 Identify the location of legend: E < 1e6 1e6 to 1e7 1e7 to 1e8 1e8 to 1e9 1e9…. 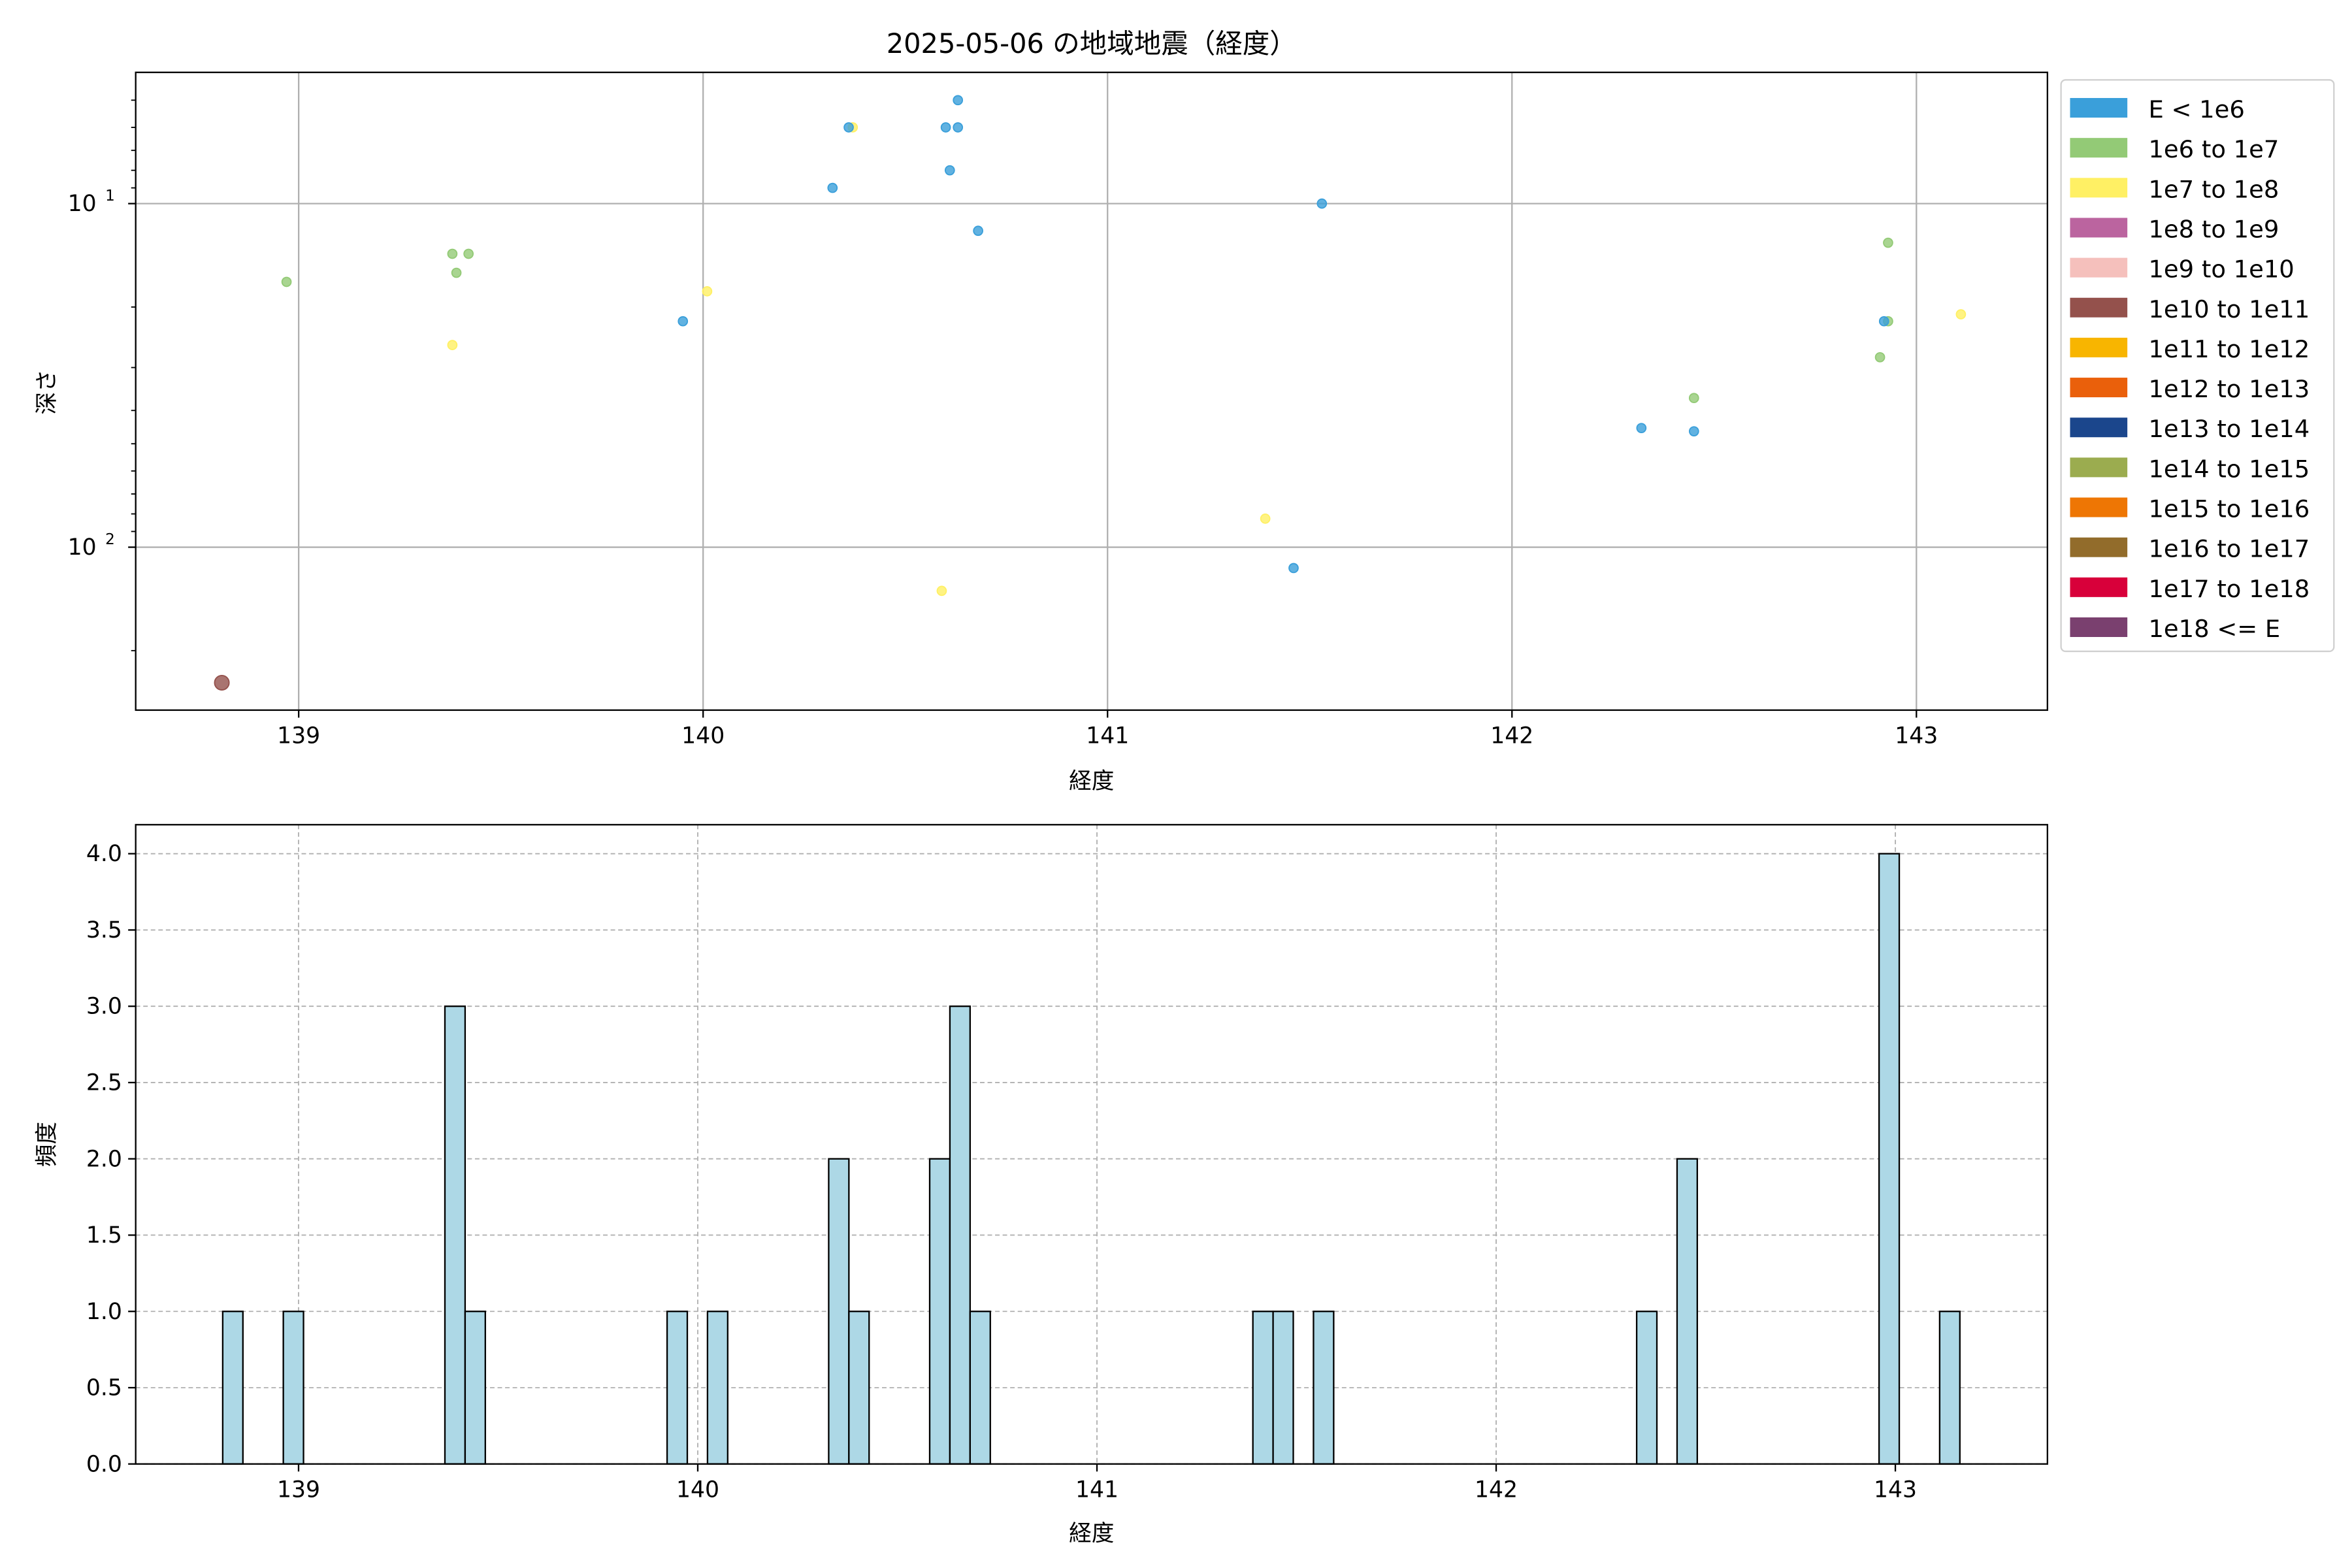
(2197, 366).